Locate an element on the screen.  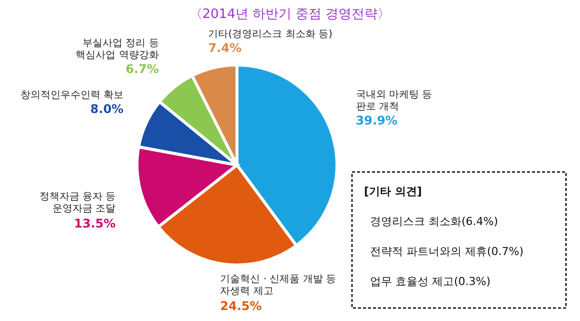
slice-label: 기타(경영리스크 최소화 등) is located at coordinates (270, 34).